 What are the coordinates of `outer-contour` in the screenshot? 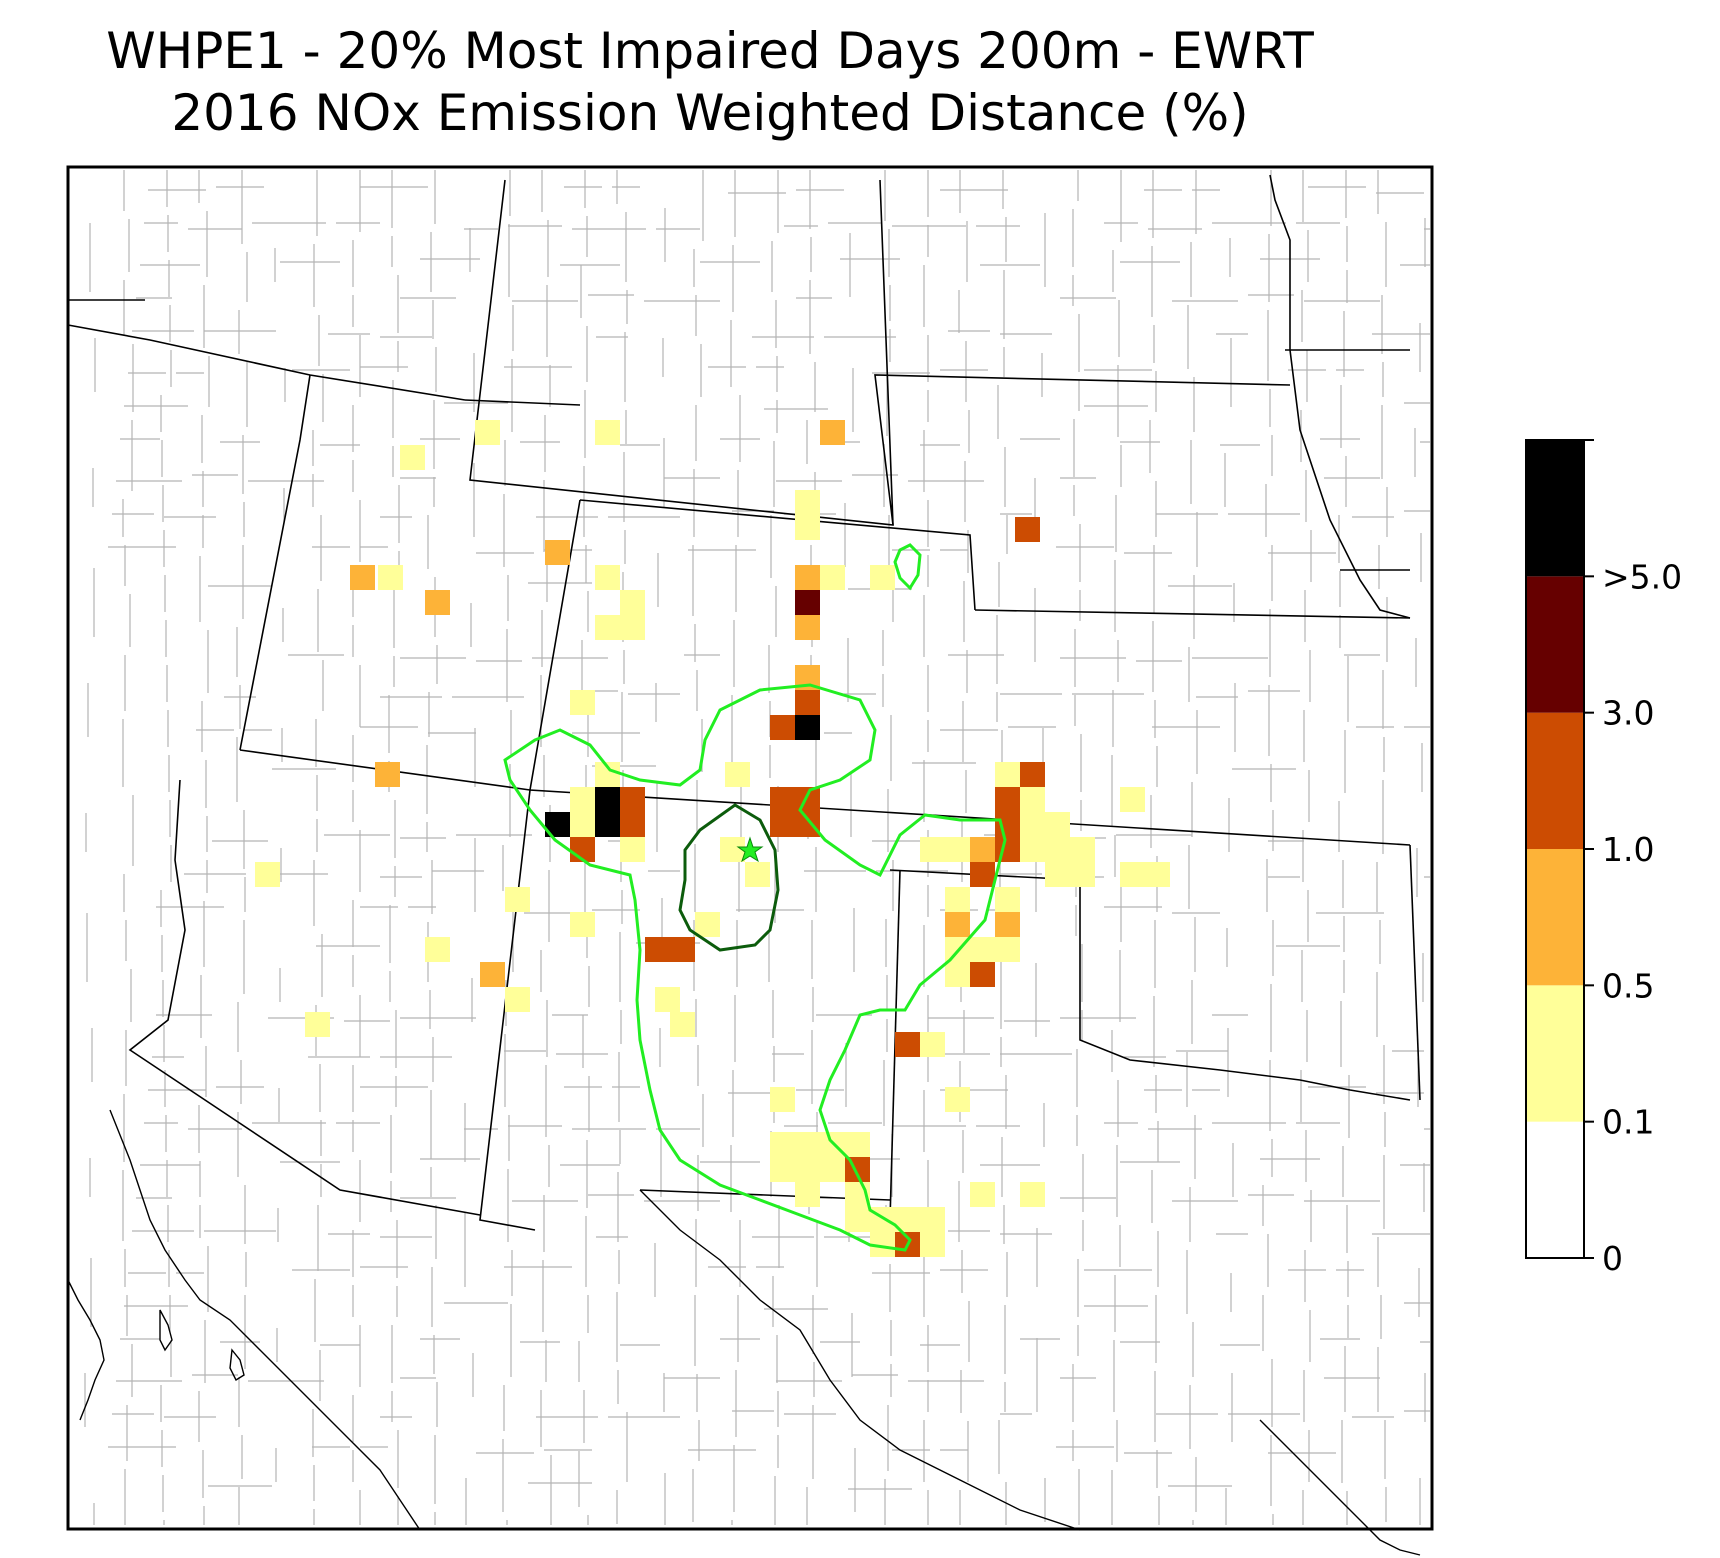 It's located at (755, 967).